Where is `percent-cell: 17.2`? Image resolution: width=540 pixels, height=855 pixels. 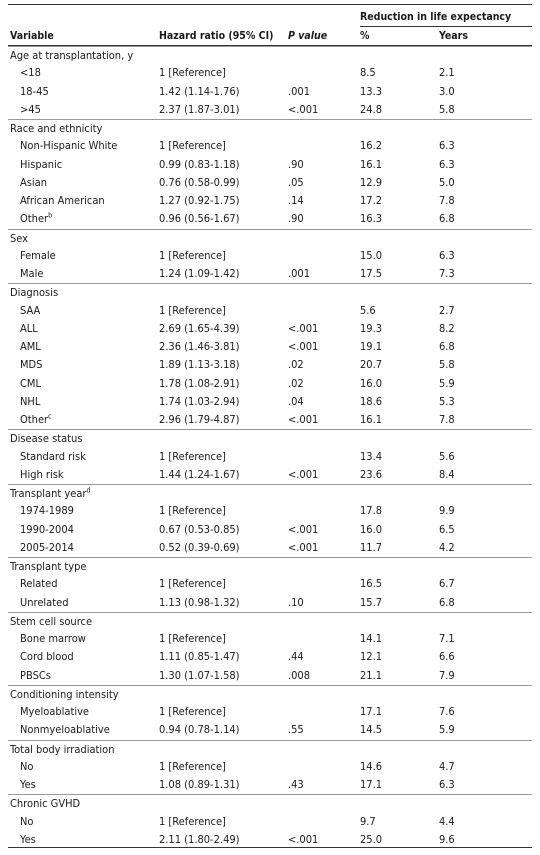
percent-cell: 17.2 is located at coordinates (371, 200).